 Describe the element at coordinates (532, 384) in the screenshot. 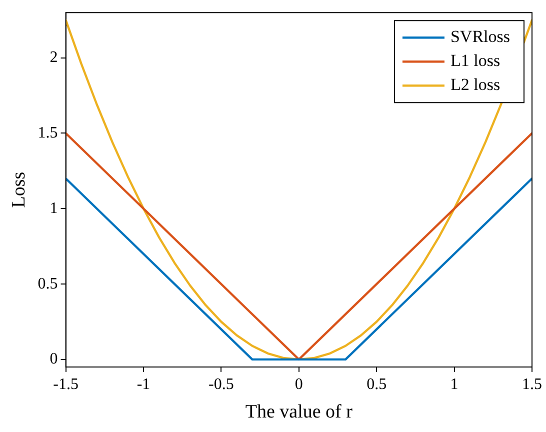

I see `x-tick-label: 1.5` at that location.